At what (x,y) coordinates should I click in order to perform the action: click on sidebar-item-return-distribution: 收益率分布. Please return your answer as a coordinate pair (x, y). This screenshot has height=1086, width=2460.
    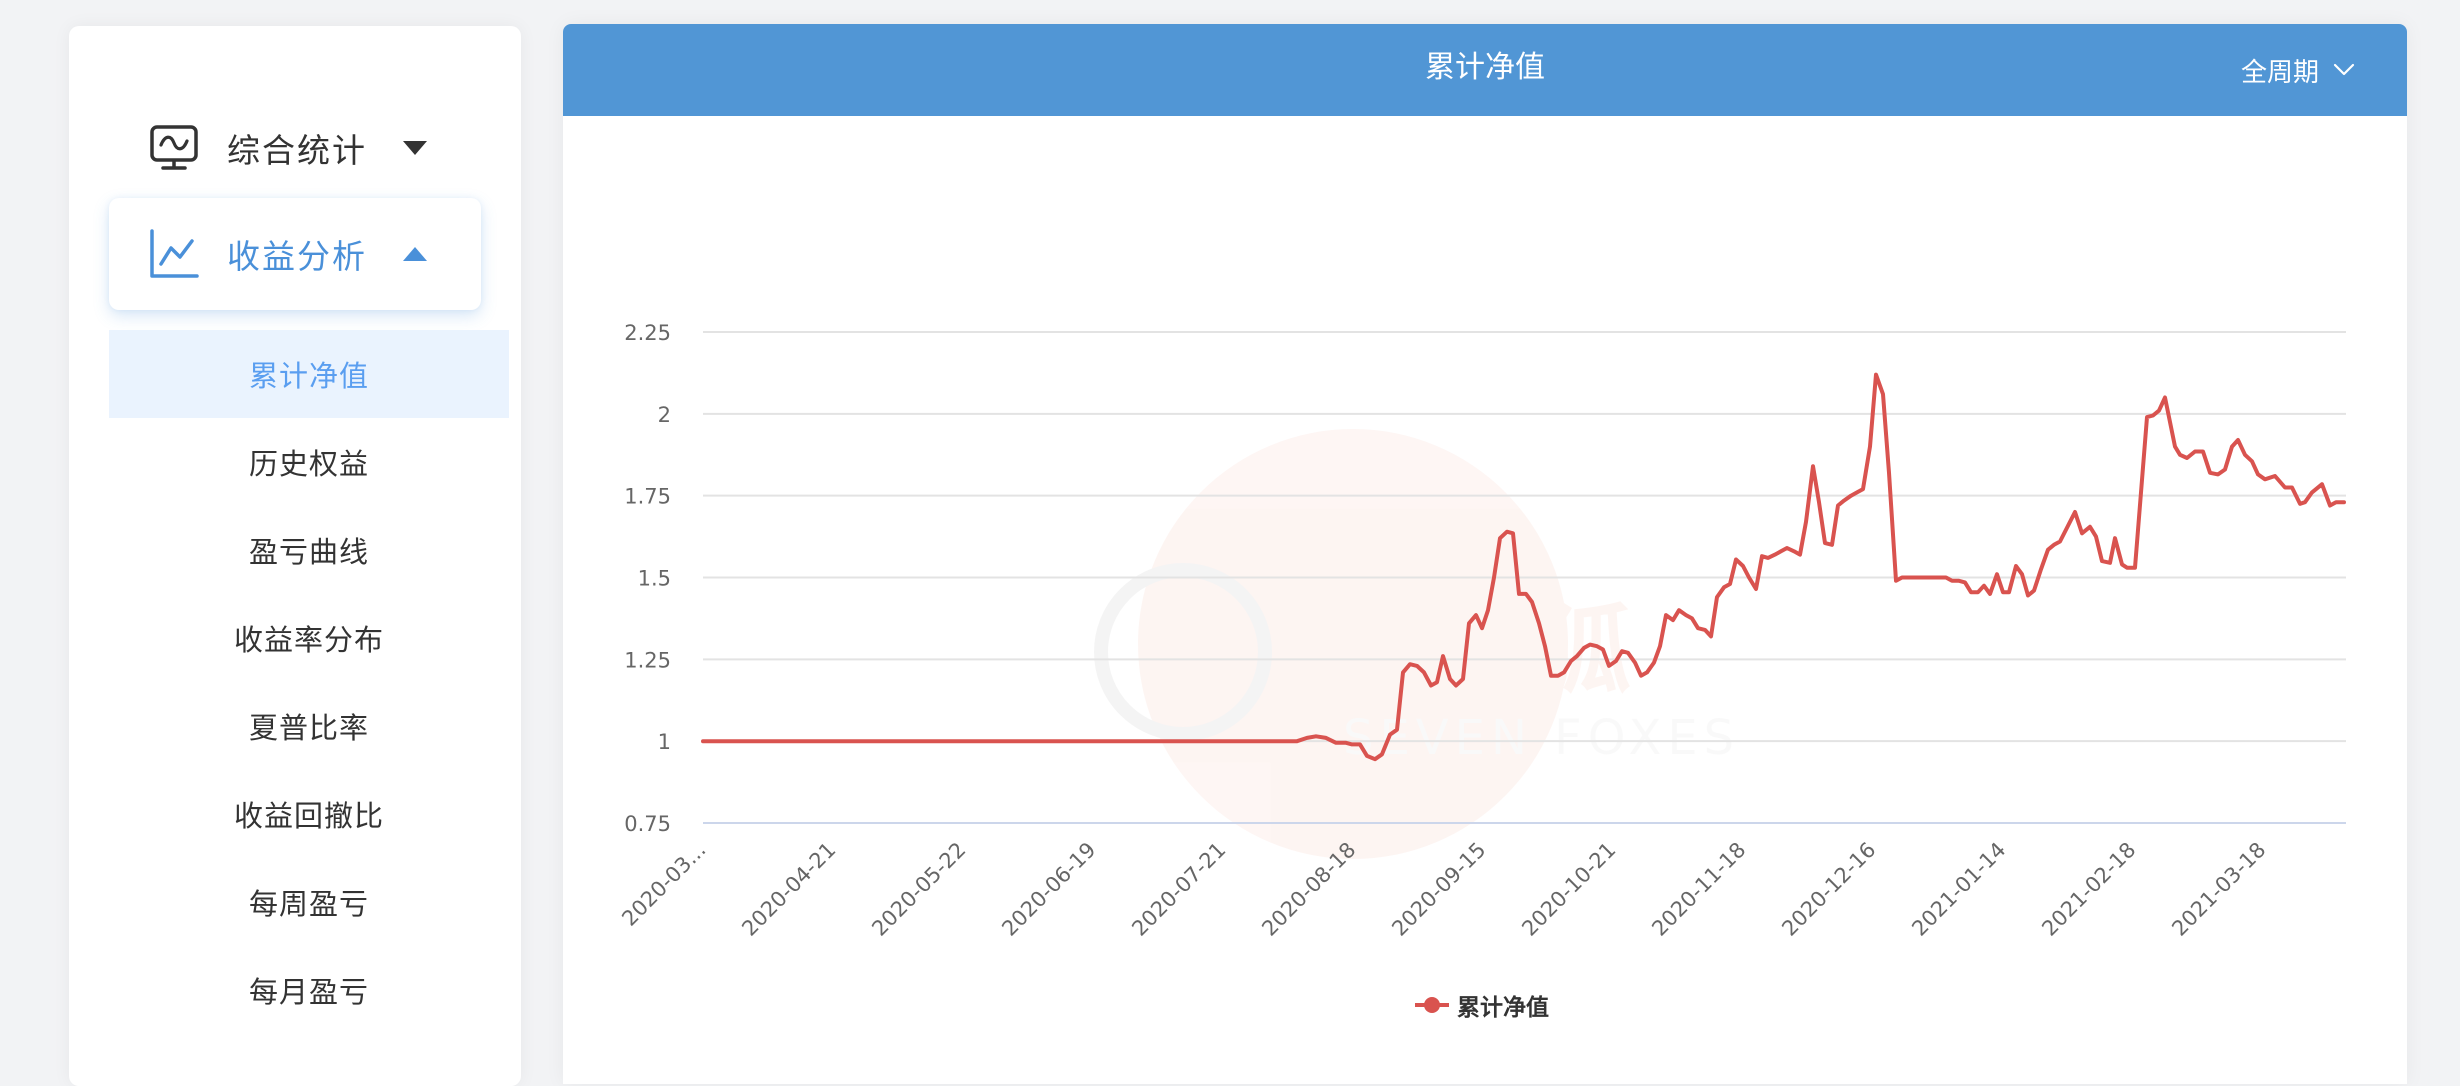
    Looking at the image, I should click on (308, 640).